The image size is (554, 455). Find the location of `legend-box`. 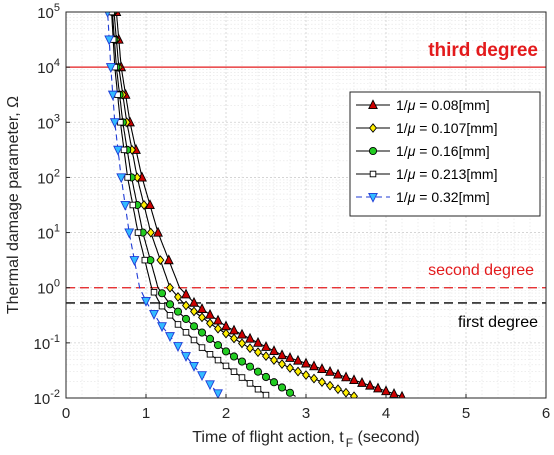

legend-box is located at coordinates (445, 154).